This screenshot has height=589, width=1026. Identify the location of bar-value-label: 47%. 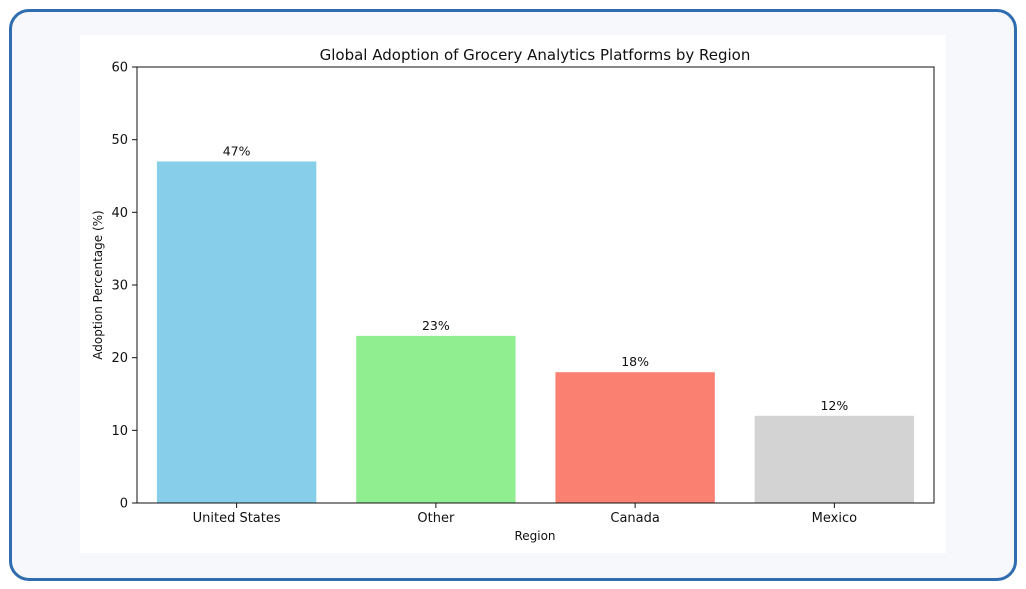
(237, 150).